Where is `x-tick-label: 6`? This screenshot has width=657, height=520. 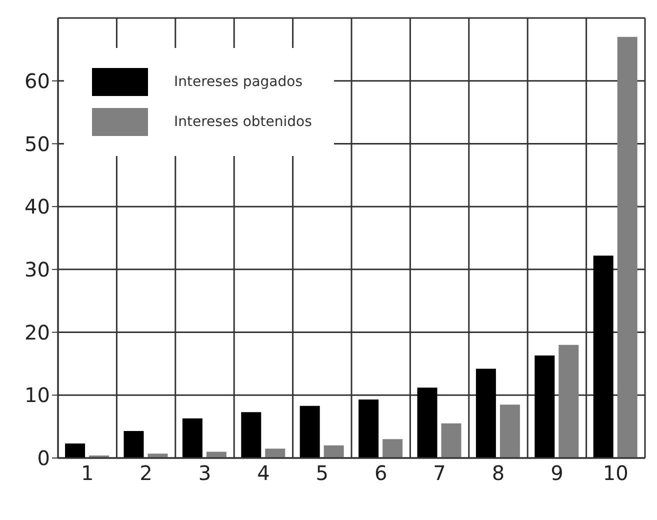
x-tick-label: 6 is located at coordinates (381, 473).